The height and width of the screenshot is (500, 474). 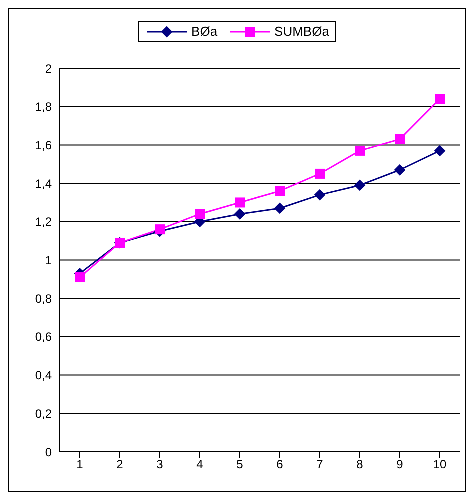 What do you see at coordinates (280, 465) in the screenshot?
I see `x-tick-label: 6` at bounding box center [280, 465].